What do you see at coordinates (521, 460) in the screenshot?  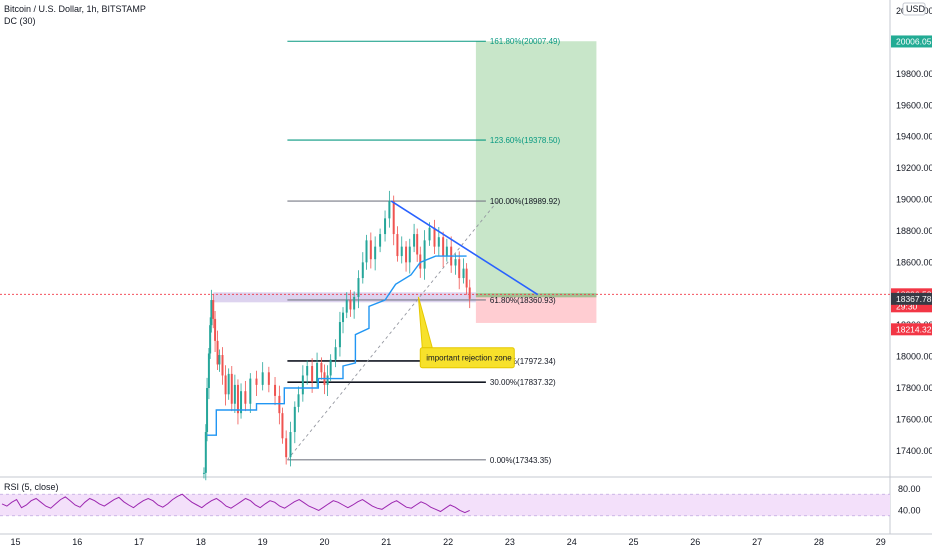 I see `fib-label-6: 0.00%(17343.35)` at bounding box center [521, 460].